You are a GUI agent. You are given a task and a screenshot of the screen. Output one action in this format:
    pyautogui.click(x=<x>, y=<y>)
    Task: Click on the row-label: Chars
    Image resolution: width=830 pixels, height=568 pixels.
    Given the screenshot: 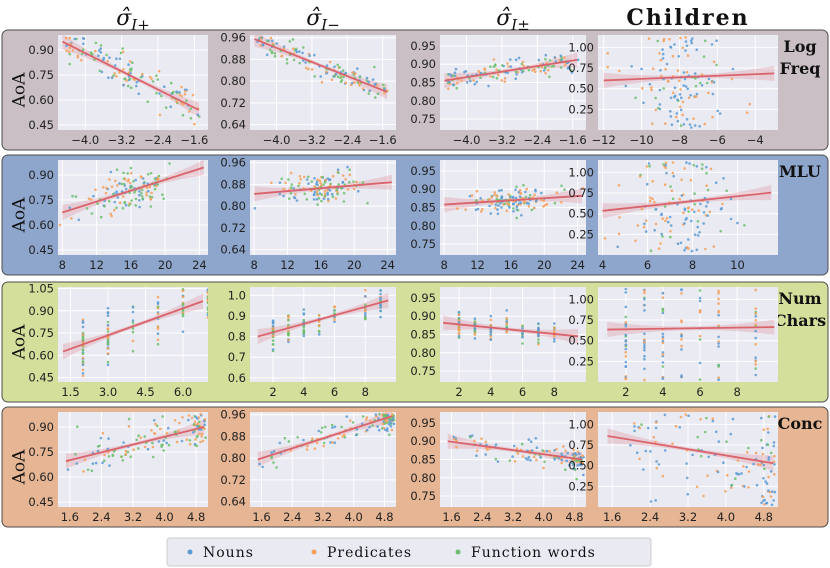 What is the action you would take?
    pyautogui.click(x=800, y=320)
    